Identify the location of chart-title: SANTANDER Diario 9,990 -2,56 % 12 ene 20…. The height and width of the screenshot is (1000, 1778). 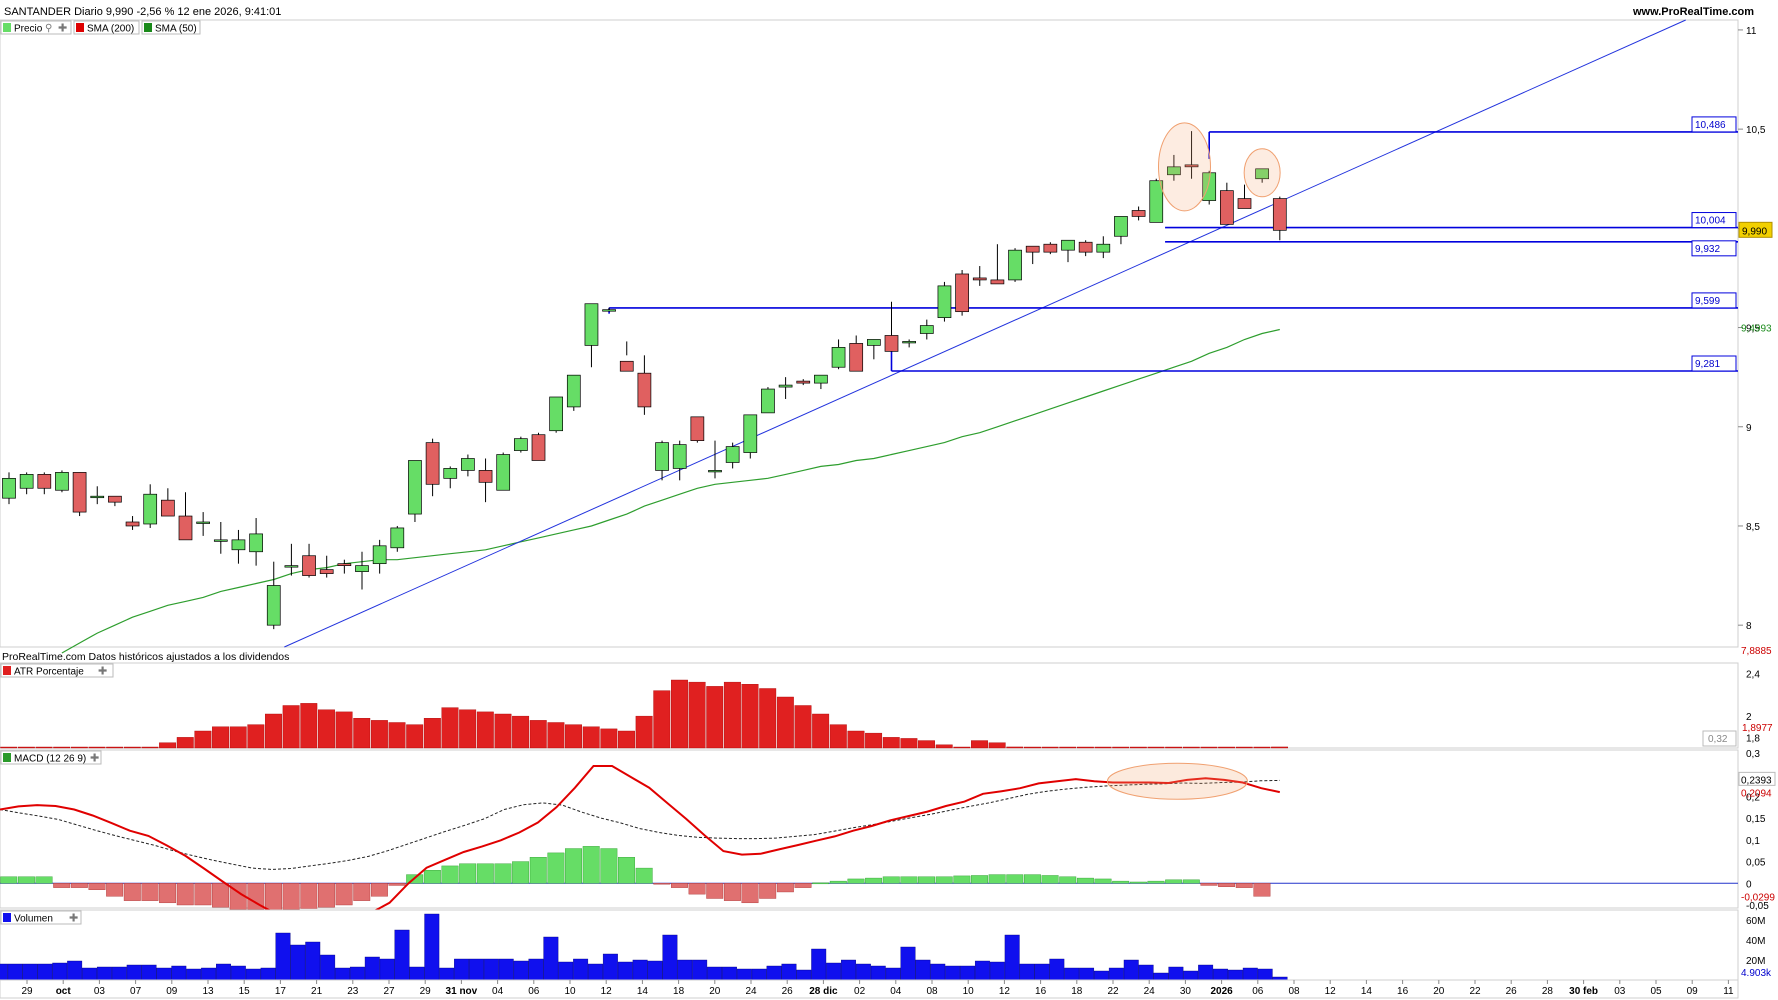
(143, 12).